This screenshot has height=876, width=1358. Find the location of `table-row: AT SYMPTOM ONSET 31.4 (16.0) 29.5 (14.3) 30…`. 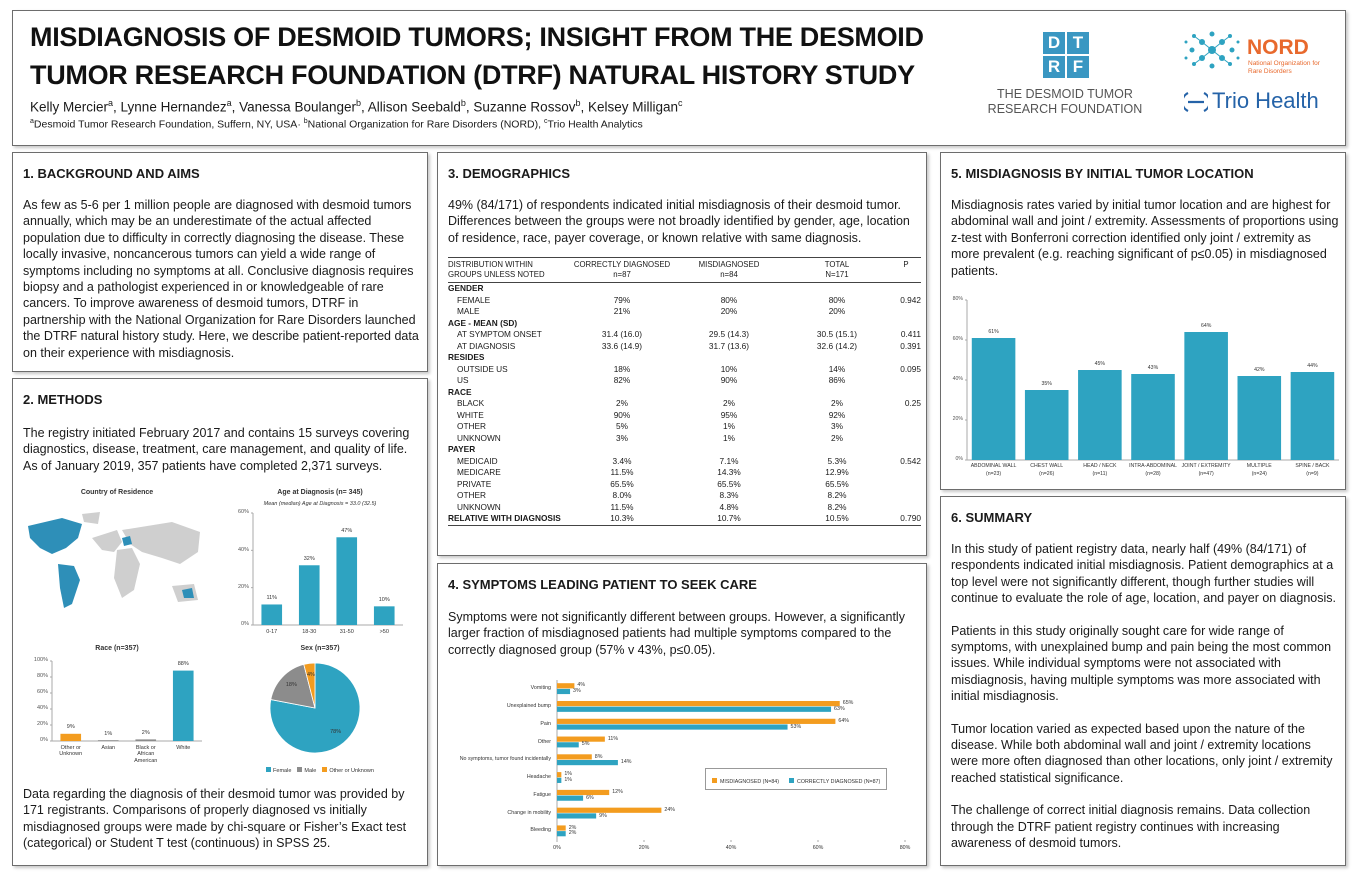

table-row: AT SYMPTOM ONSET 31.4 (16.0) 29.5 (14.3) 30… is located at coordinates (684, 335).